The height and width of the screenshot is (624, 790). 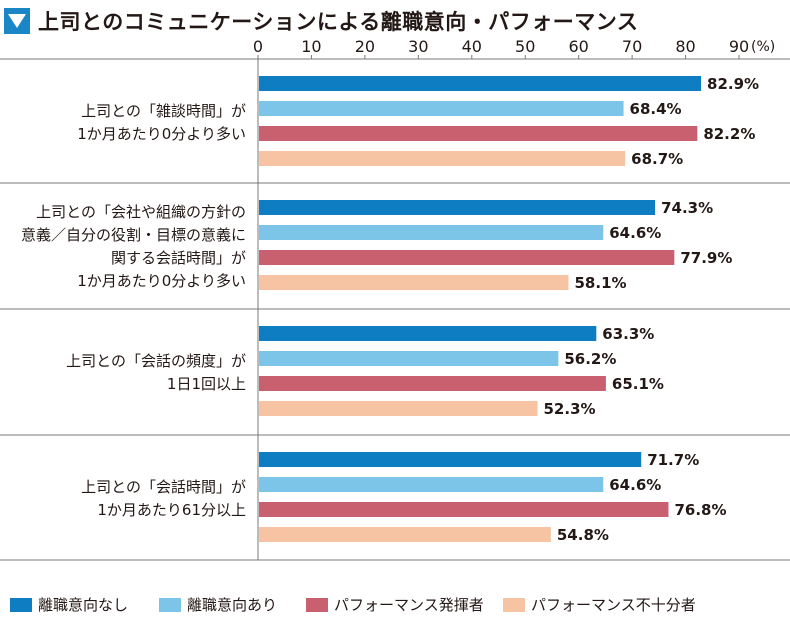 What do you see at coordinates (365, 46) in the screenshot?
I see `x-tick-label-20: 20` at bounding box center [365, 46].